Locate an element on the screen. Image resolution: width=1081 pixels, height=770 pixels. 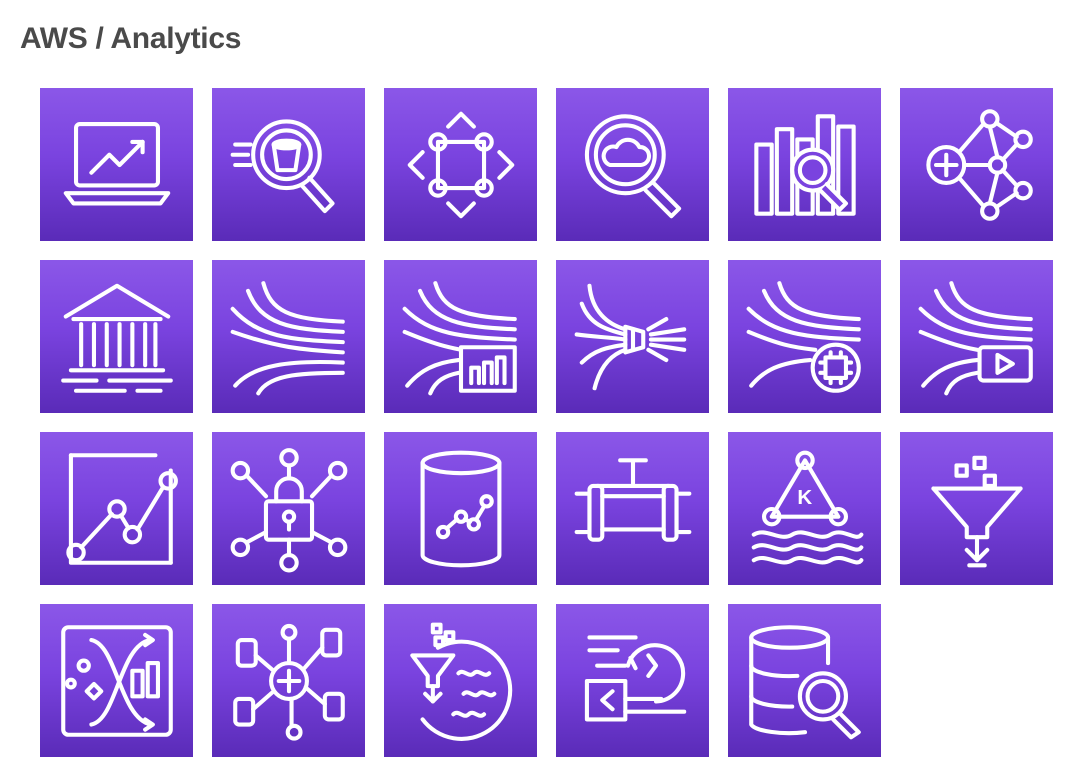
glue-filter-circle-icon is located at coordinates (460, 680).